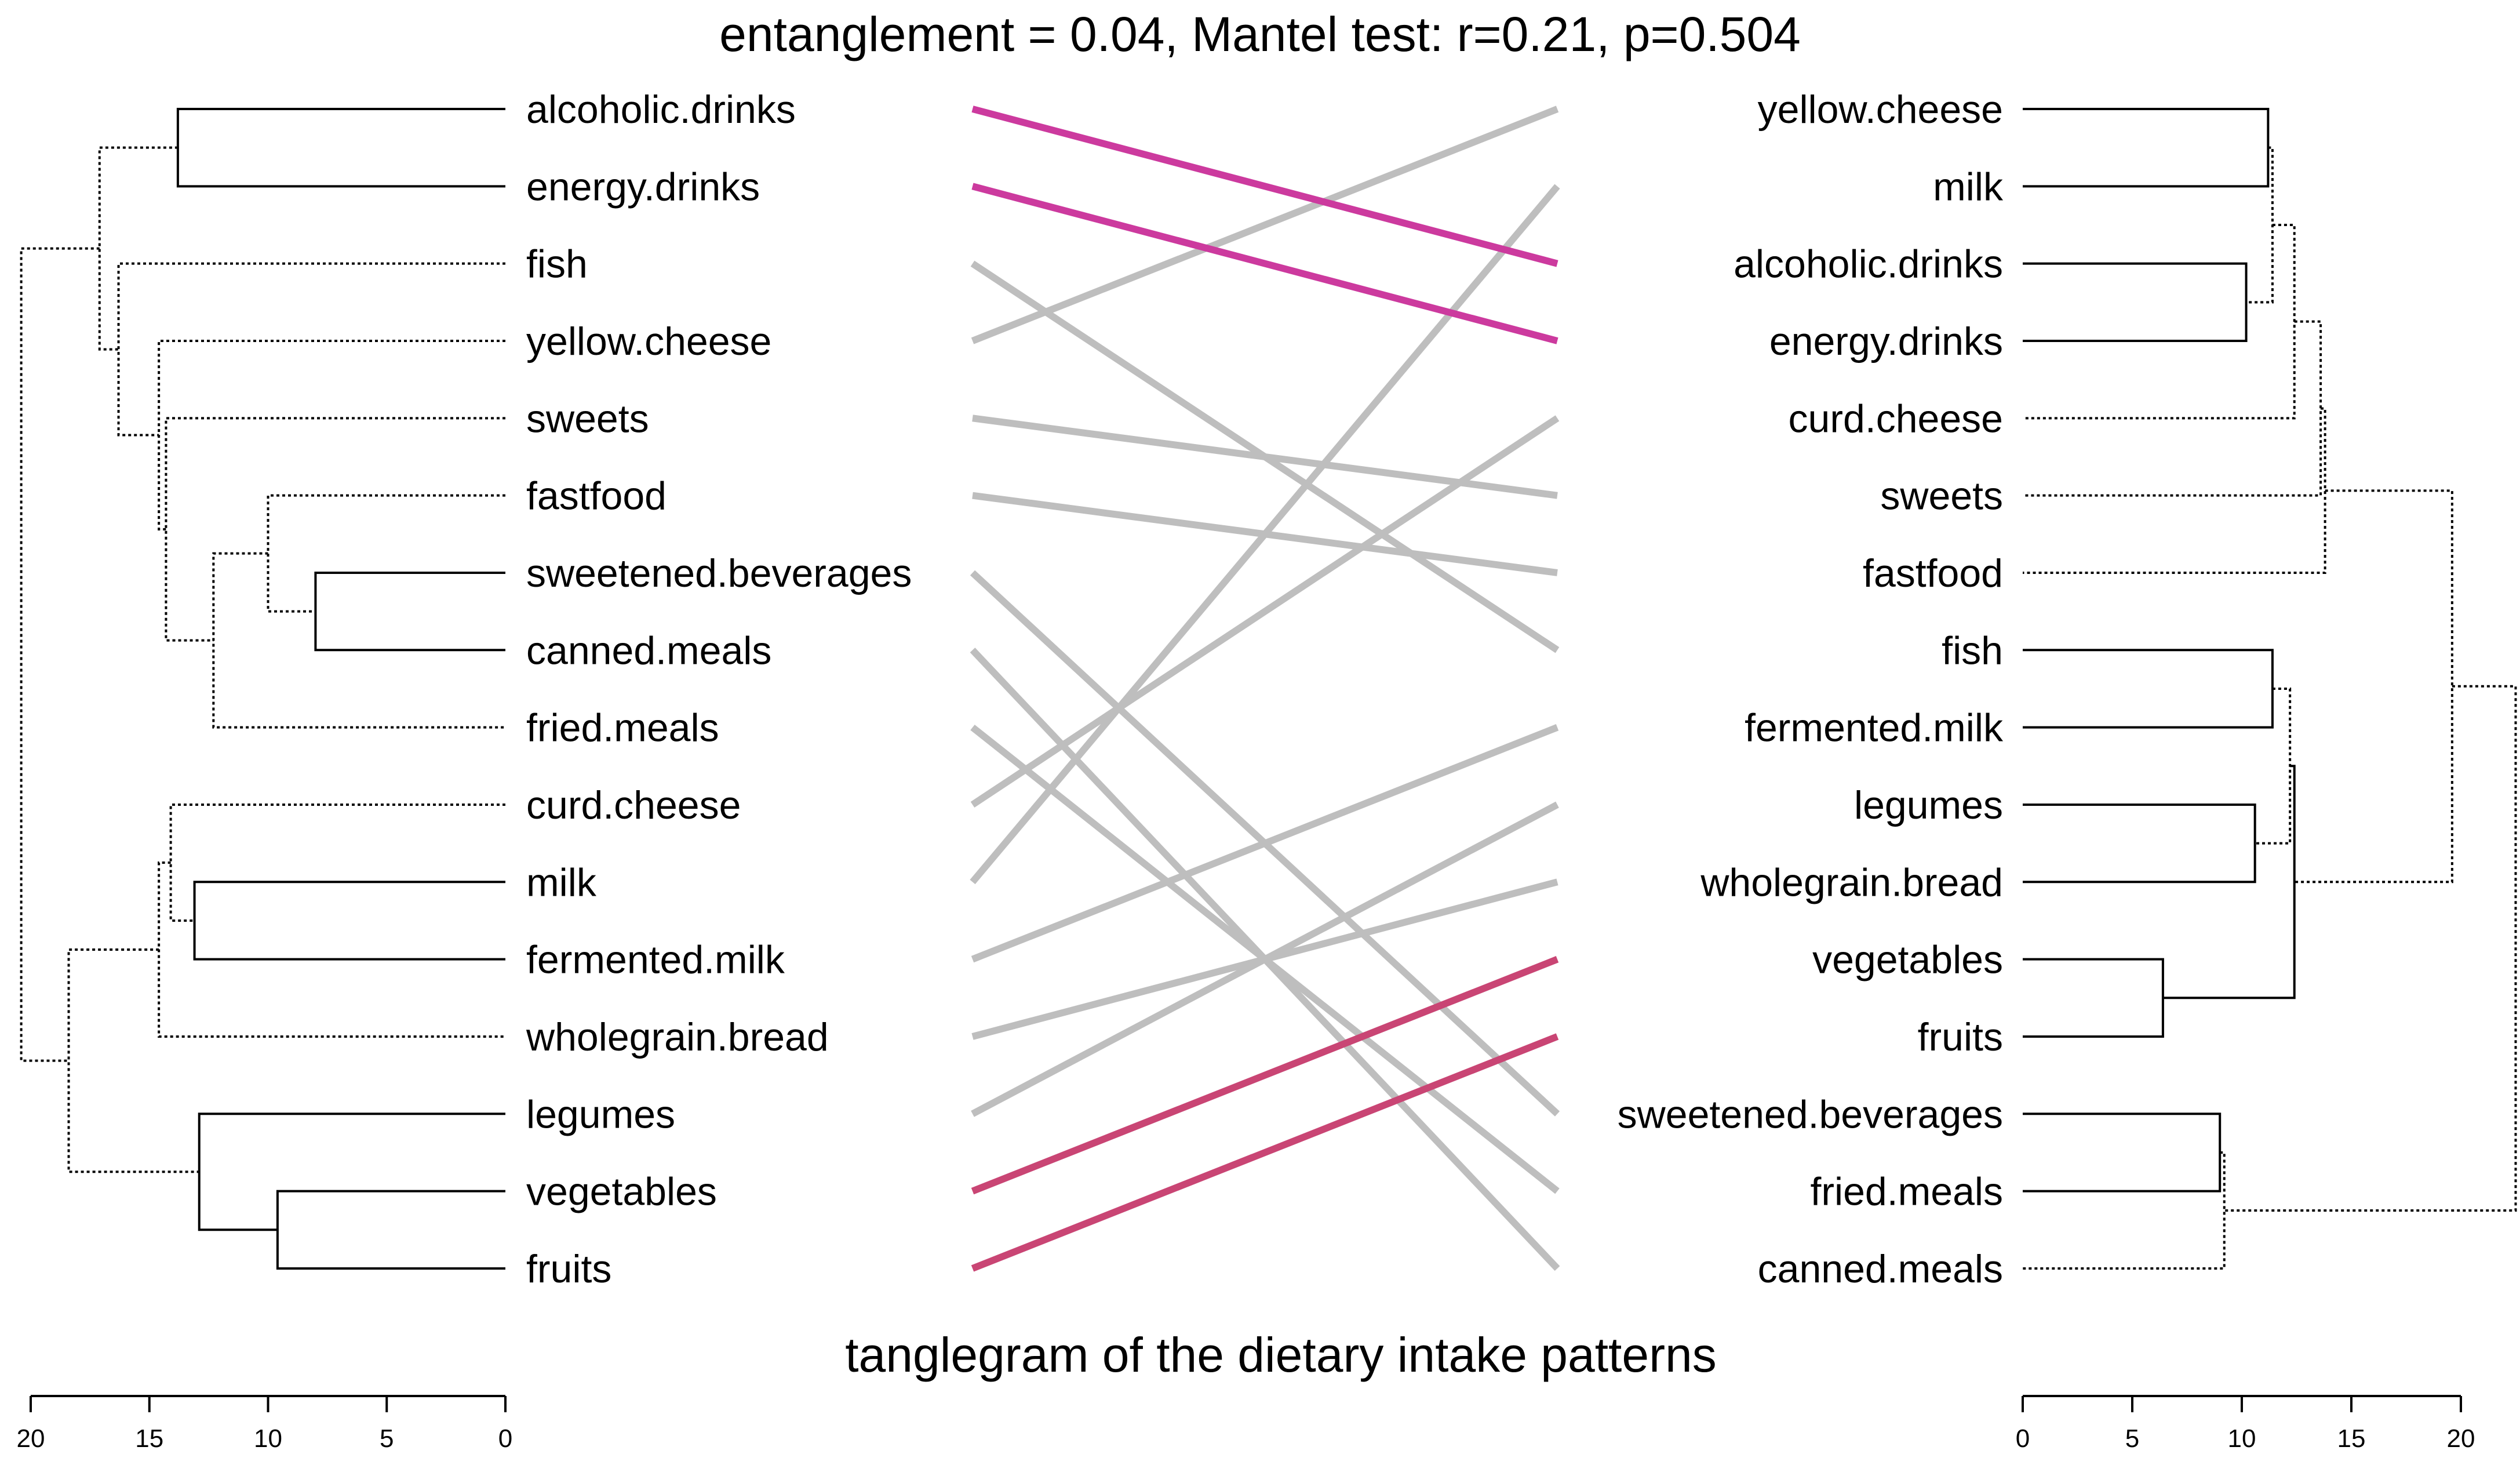 The height and width of the screenshot is (1465, 2520). What do you see at coordinates (648, 650) in the screenshot?
I see `left-label-canned-meals: canned.meals` at bounding box center [648, 650].